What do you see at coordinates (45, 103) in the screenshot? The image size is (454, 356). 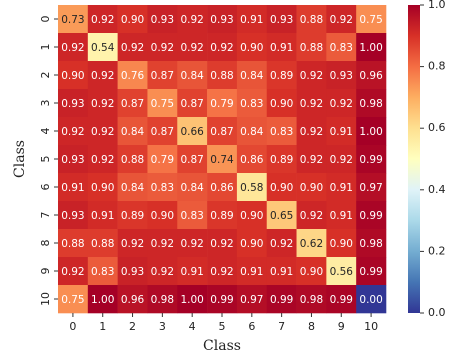 I see `y-tick-label: 3` at bounding box center [45, 103].